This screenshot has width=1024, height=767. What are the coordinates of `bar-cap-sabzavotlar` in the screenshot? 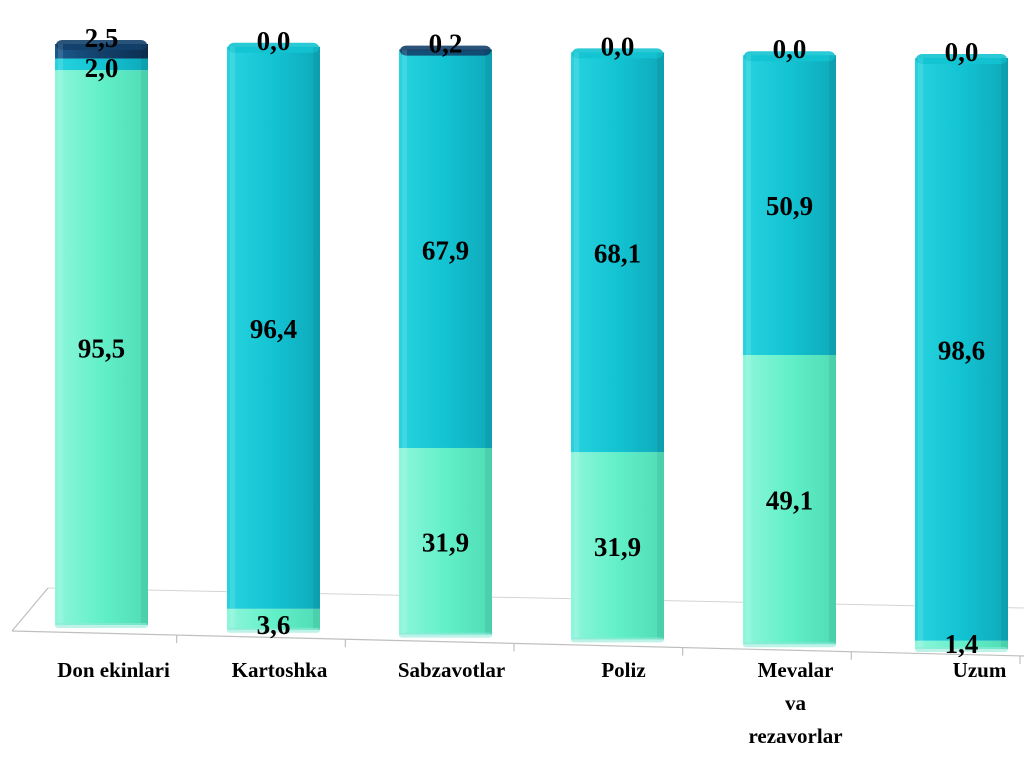 It's located at (445, 50).